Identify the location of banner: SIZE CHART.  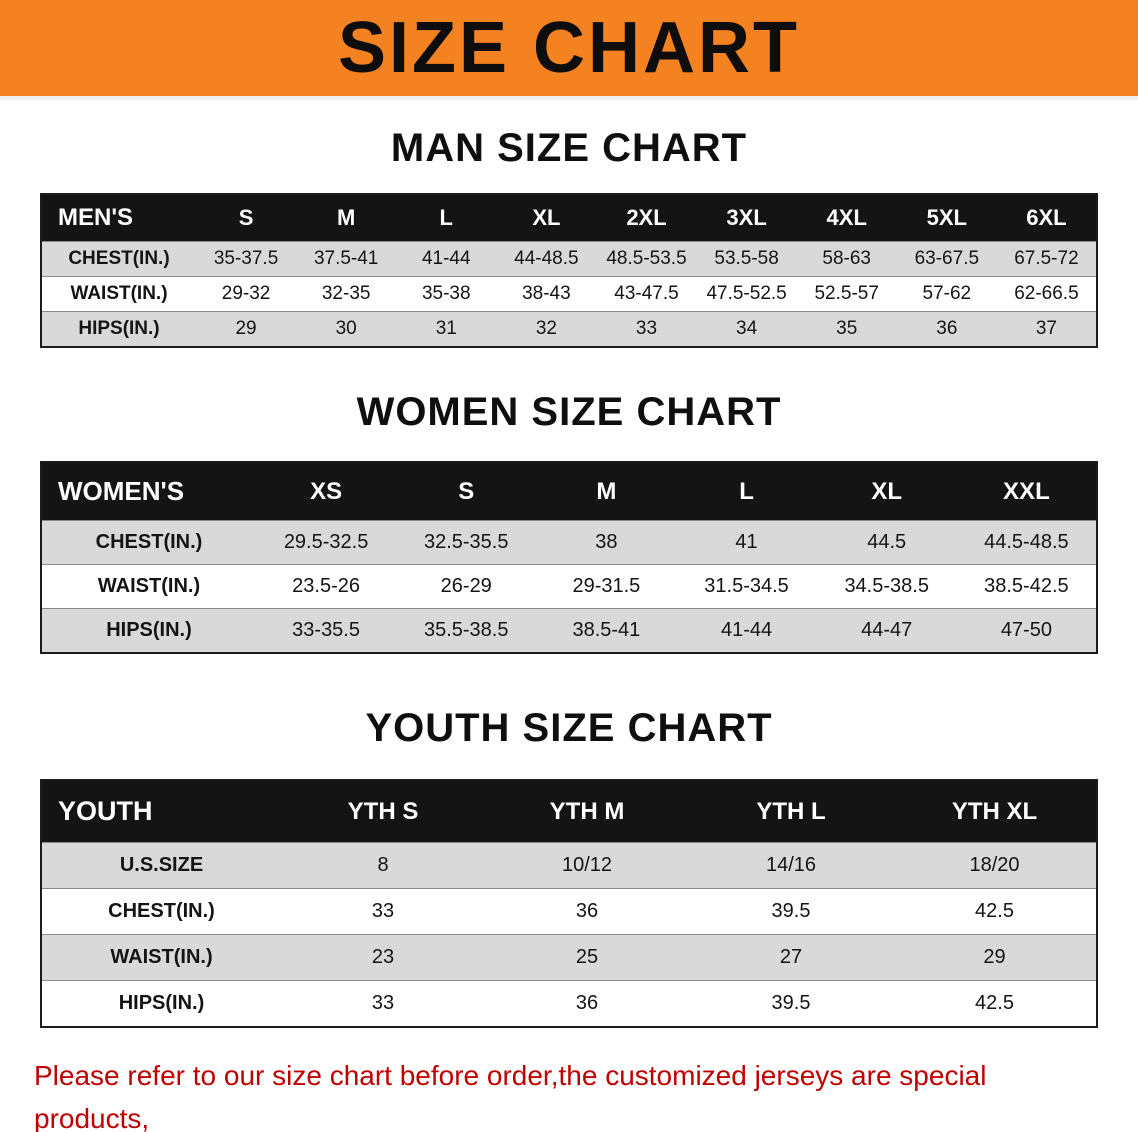
(569, 50).